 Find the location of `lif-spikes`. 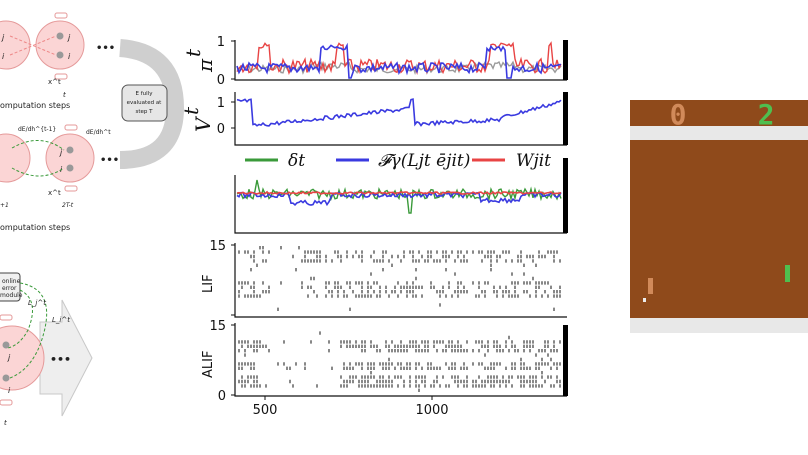

lif-spikes is located at coordinates (399, 278).